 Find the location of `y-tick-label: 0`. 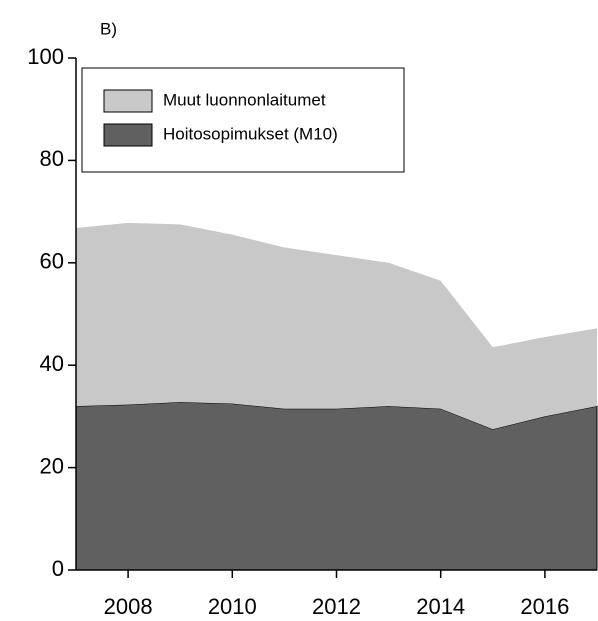

y-tick-label: 0 is located at coordinates (58, 568).